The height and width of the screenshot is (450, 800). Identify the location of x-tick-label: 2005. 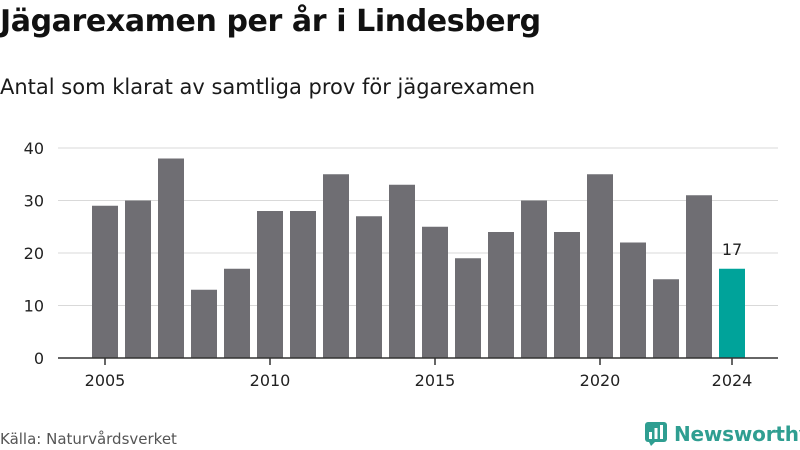
(105, 380).